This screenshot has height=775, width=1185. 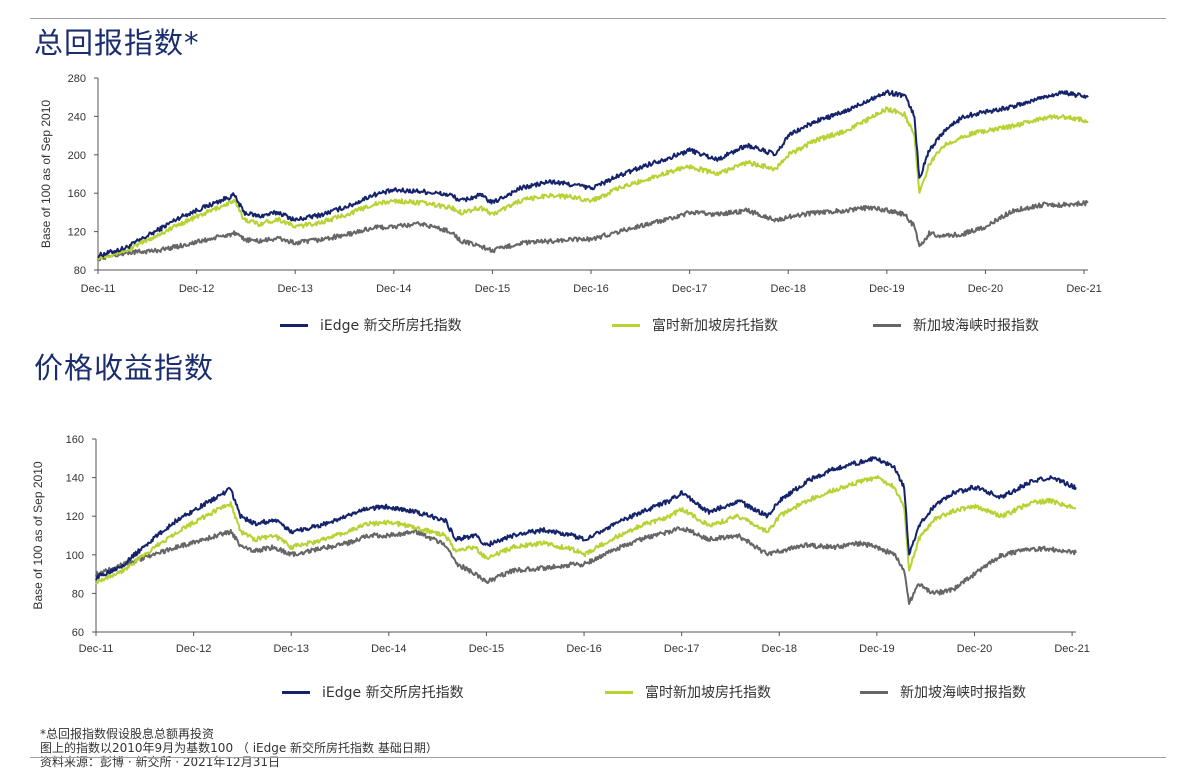 I want to click on legend-0-item-0: iEdge 新交所房托指数, so click(x=371, y=325).